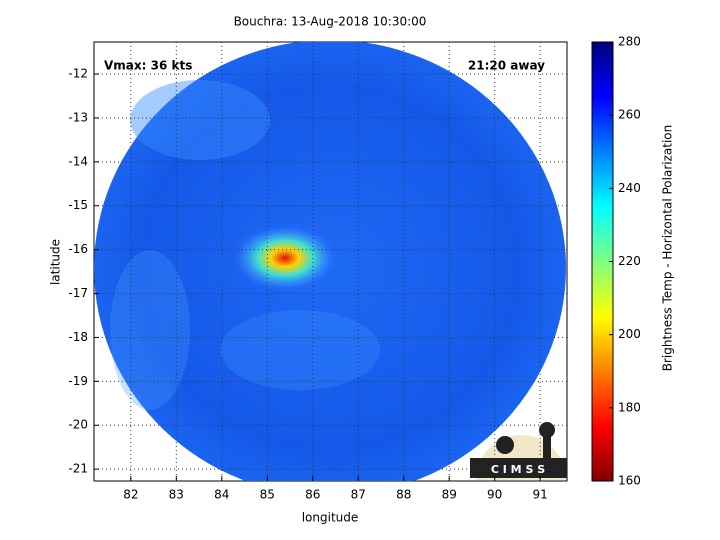 The width and height of the screenshot is (720, 540). I want to click on colorbar-tick-label: 220, so click(629, 261).